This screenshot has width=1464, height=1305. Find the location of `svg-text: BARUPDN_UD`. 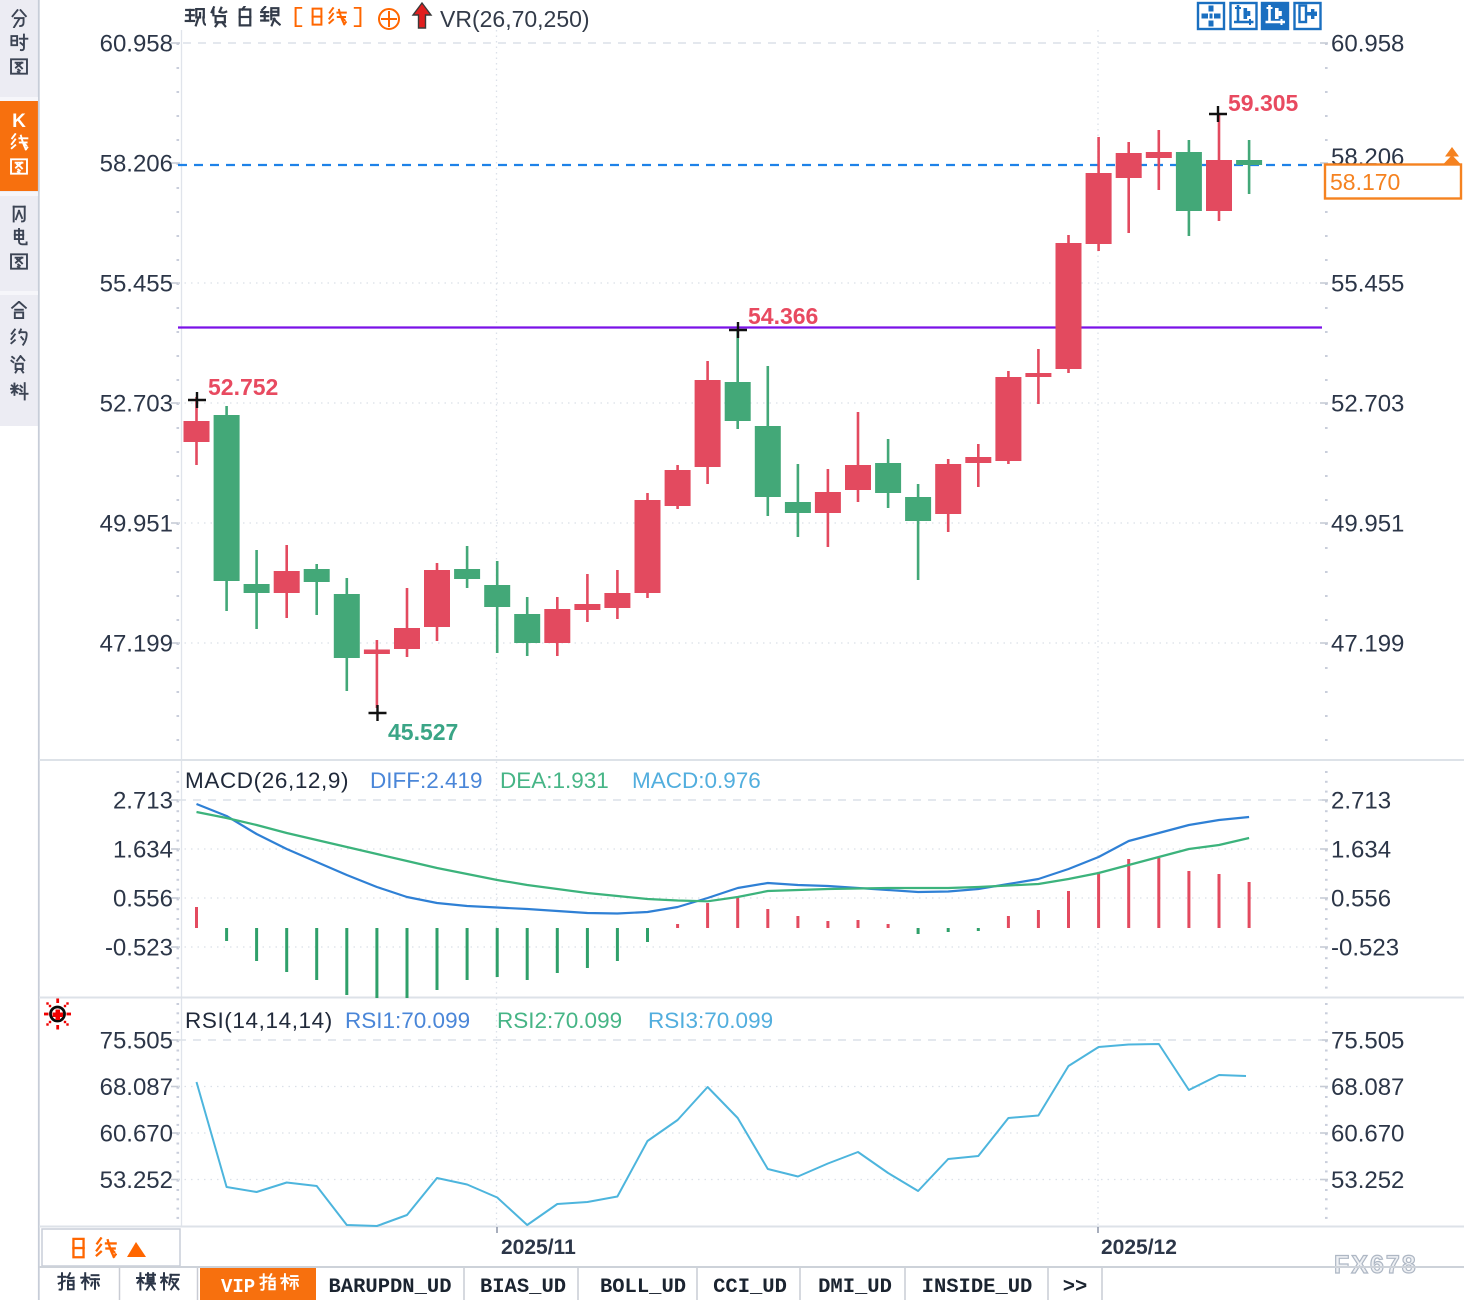

svg-text: BARUPDN_UD is located at coordinates (389, 1287).